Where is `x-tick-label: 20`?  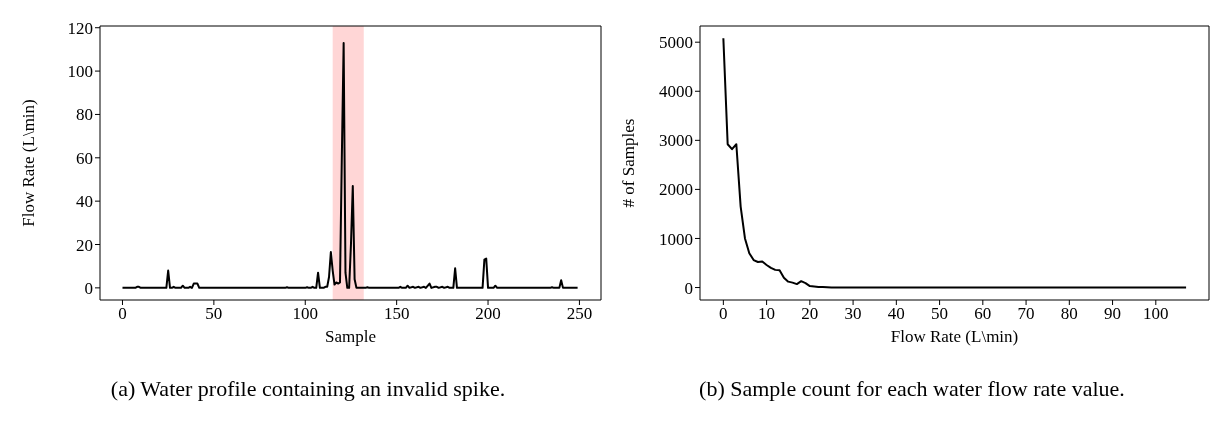
x-tick-label: 20 is located at coordinates (810, 314).